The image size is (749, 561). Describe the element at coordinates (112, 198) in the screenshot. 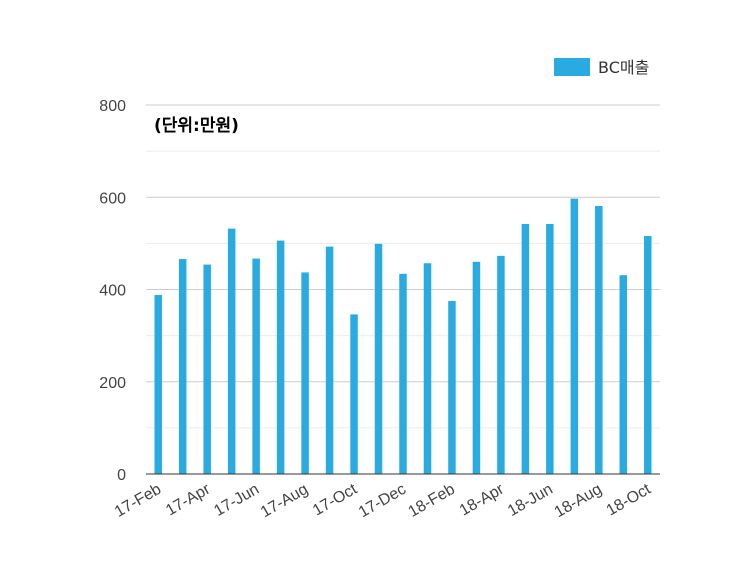

I see `y-tick-label: 600` at that location.